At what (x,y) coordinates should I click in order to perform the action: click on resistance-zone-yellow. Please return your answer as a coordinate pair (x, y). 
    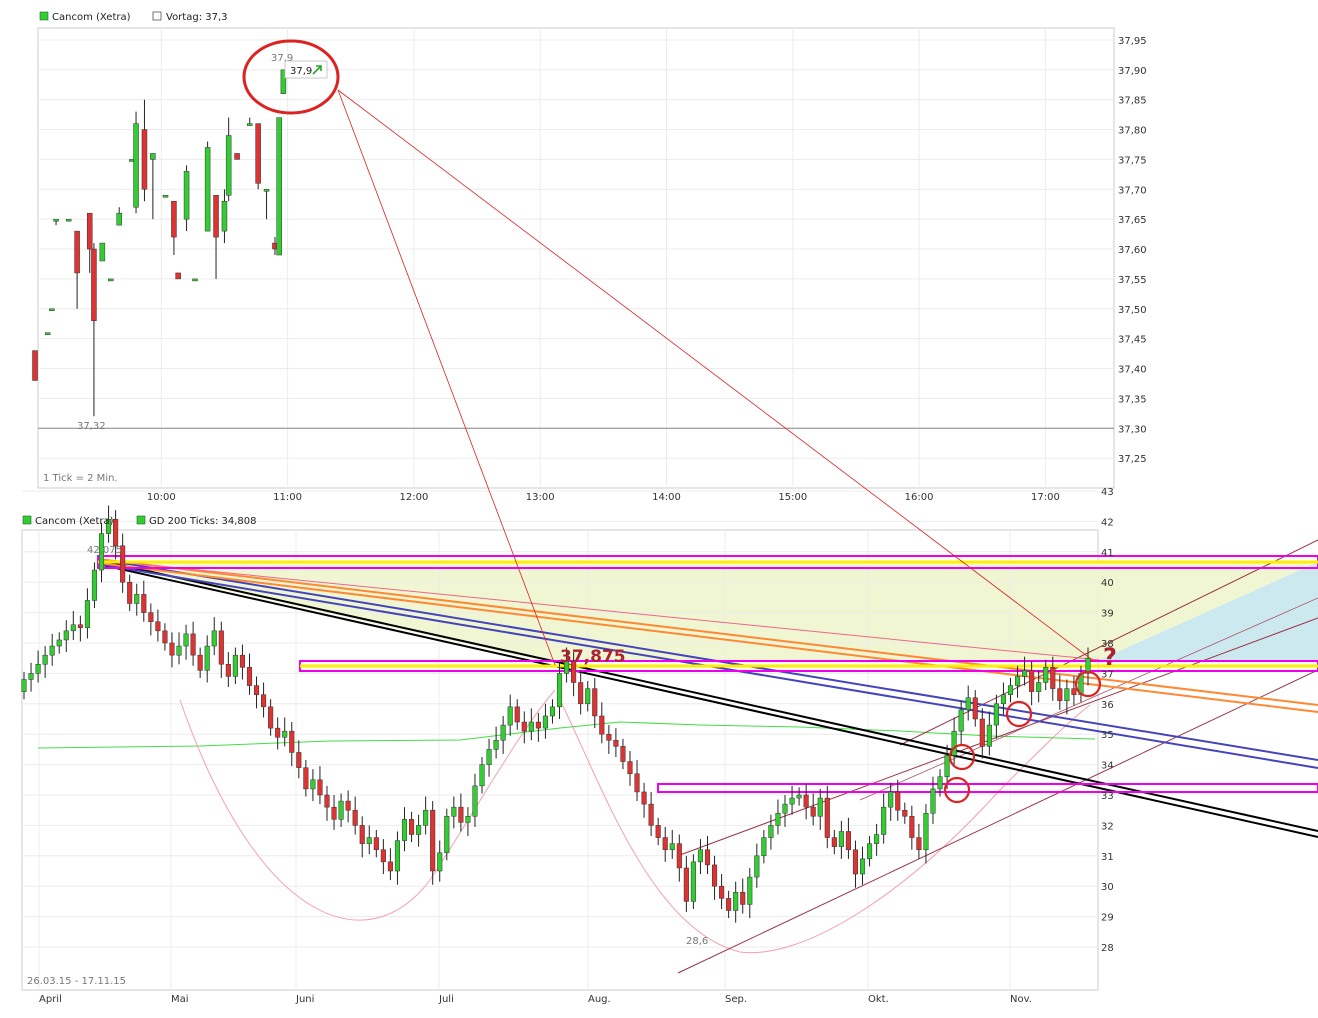
    Looking at the image, I should click on (708, 612).